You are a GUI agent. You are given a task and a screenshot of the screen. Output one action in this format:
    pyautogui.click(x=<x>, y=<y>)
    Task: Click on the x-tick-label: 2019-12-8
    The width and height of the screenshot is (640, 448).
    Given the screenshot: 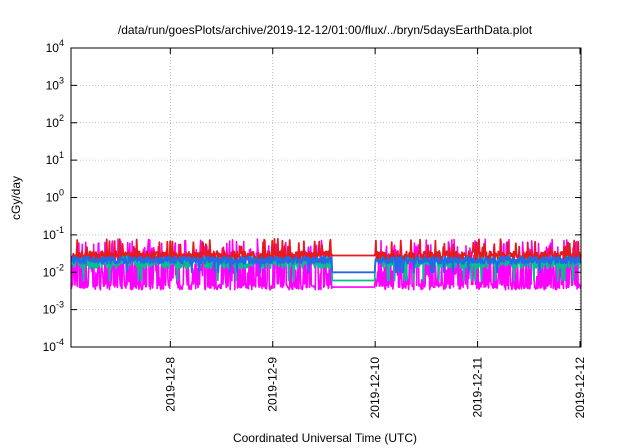 What is the action you would take?
    pyautogui.click(x=170, y=384)
    